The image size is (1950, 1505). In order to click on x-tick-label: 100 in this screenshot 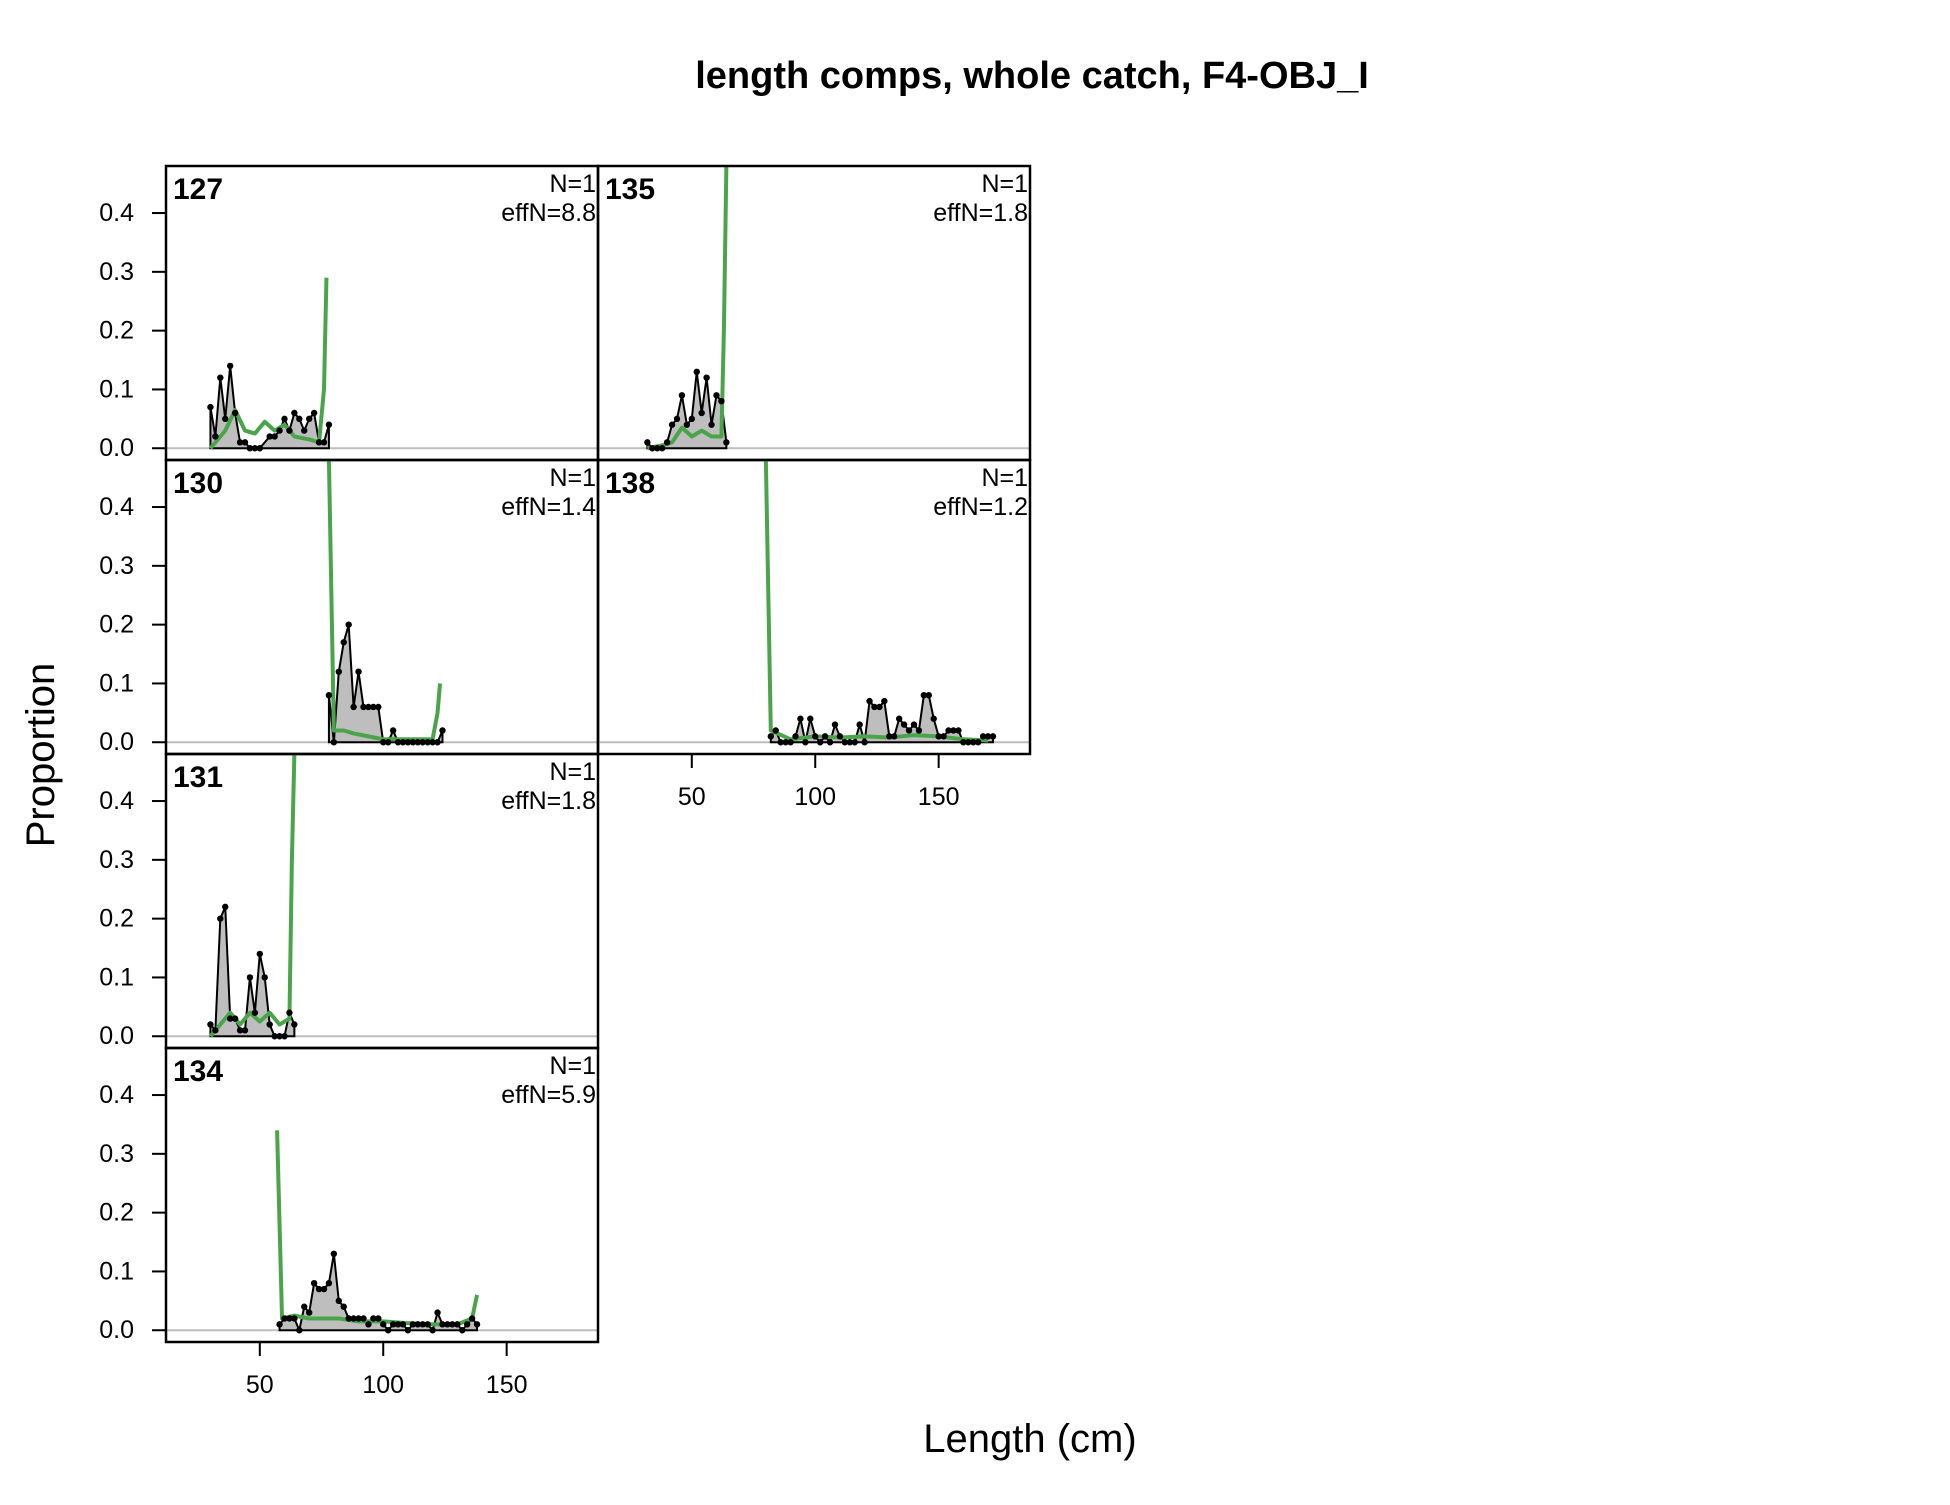, I will do `click(815, 797)`.